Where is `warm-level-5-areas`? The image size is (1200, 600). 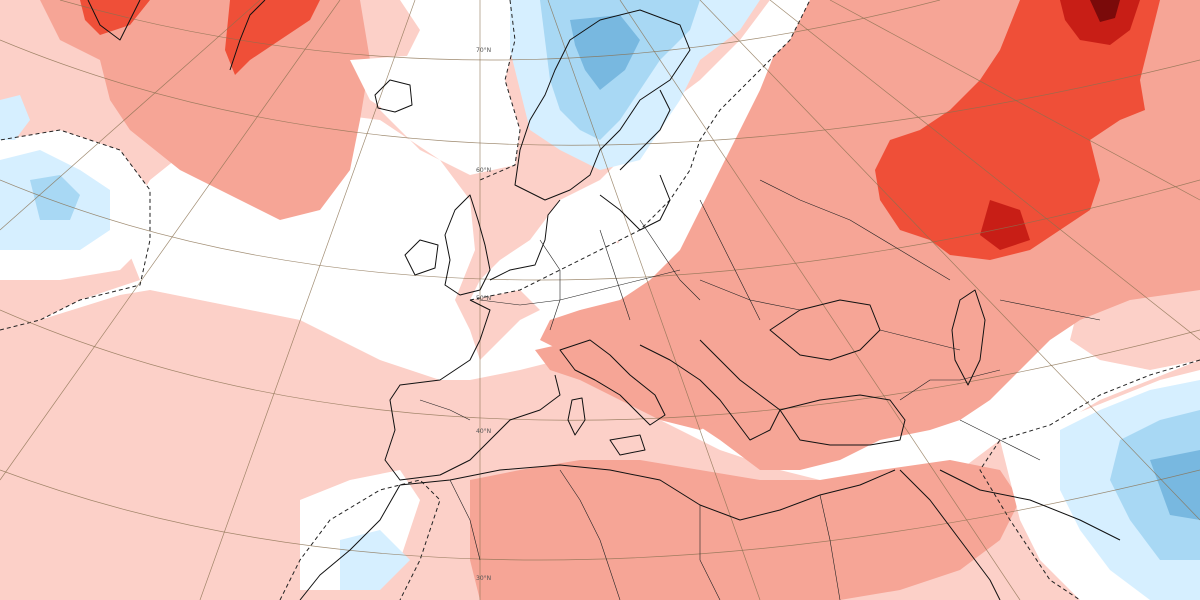 warm-level-5-areas is located at coordinates (1105, 11).